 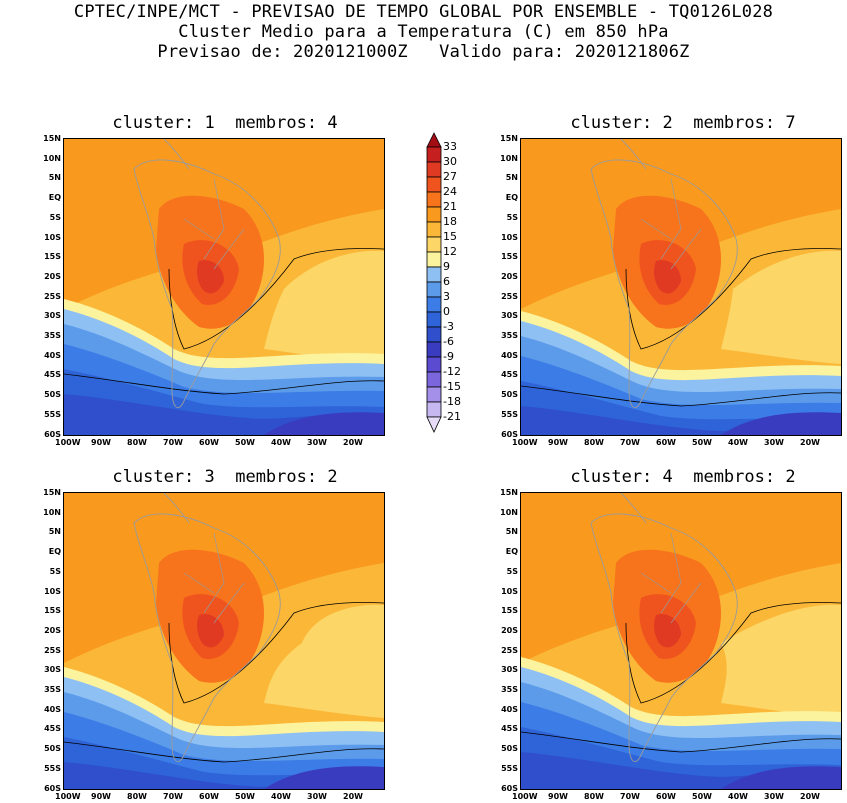 What do you see at coordinates (452, 371) in the screenshot?
I see `colorbar-label: -12` at bounding box center [452, 371].